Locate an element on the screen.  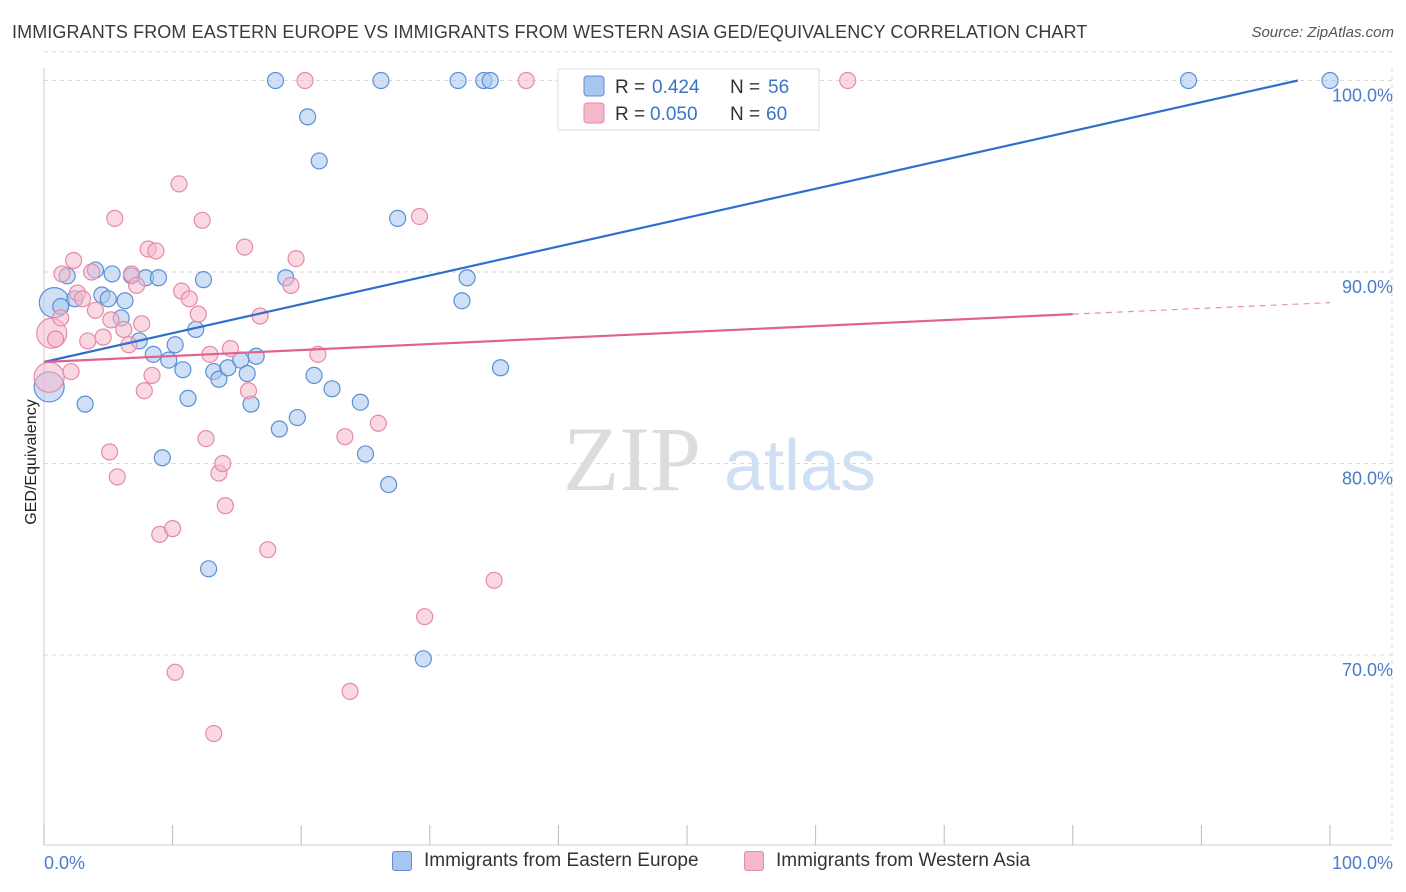
legend-r-value-1: 0.424 is located at coordinates (676, 87).